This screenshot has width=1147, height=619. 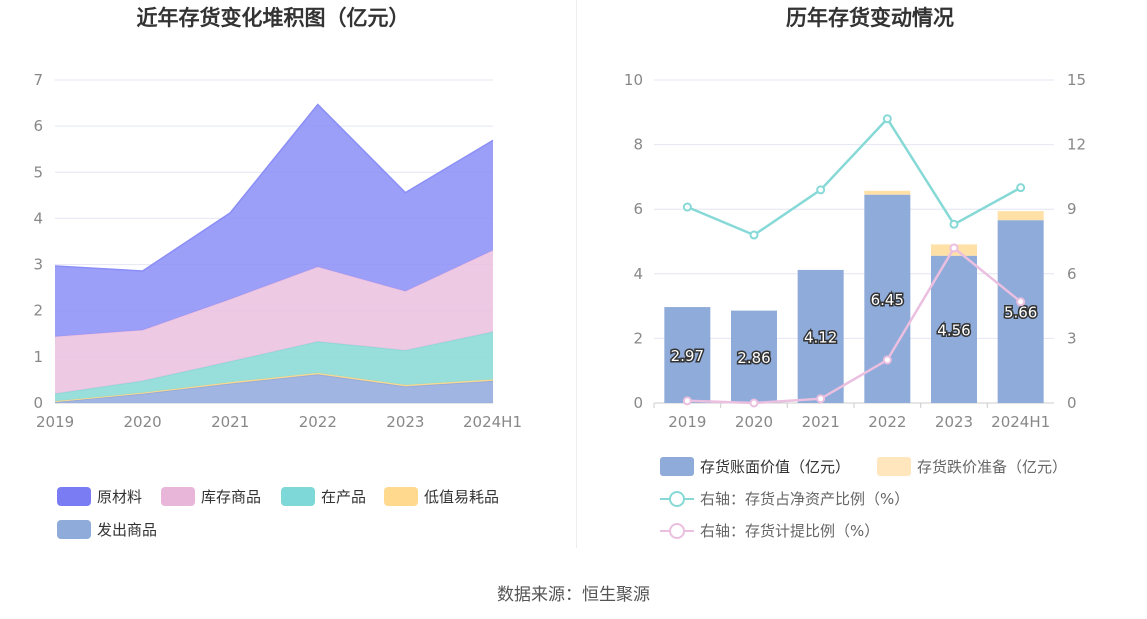 What do you see at coordinates (638, 338) in the screenshot?
I see `right-y-left-tick-label: 2` at bounding box center [638, 338].